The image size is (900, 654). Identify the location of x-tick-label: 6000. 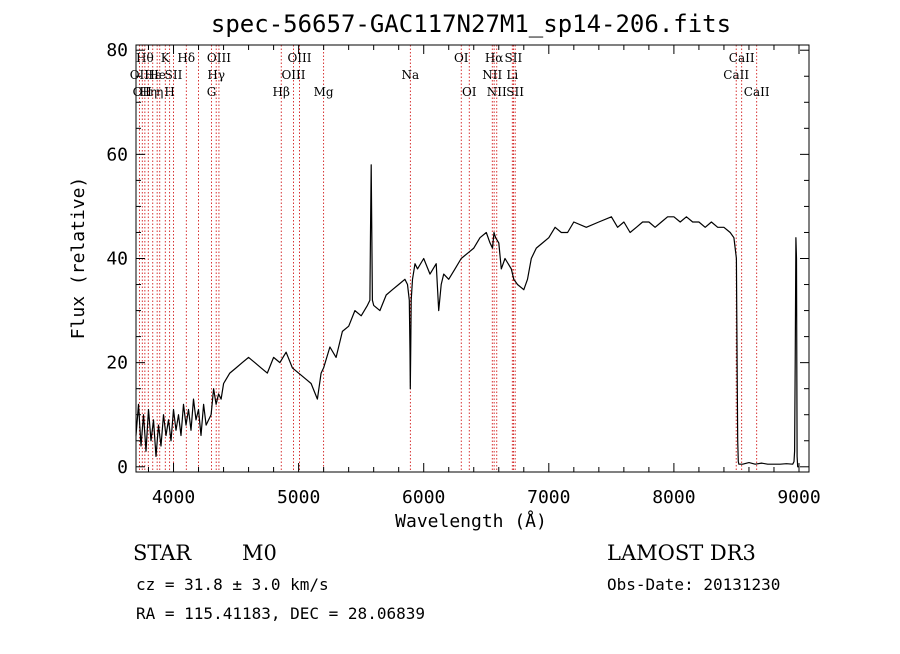
(423, 497).